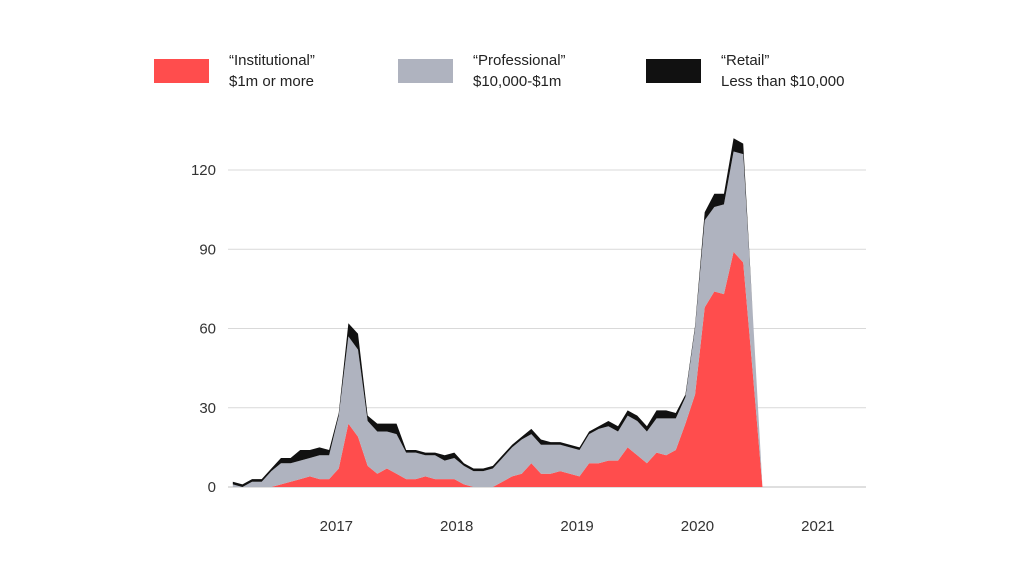  I want to click on legend-name-institutional: “Institutional”, so click(272, 60).